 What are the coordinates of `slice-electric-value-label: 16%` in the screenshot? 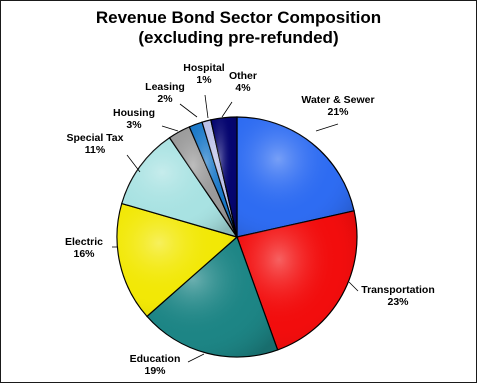 It's located at (84, 254).